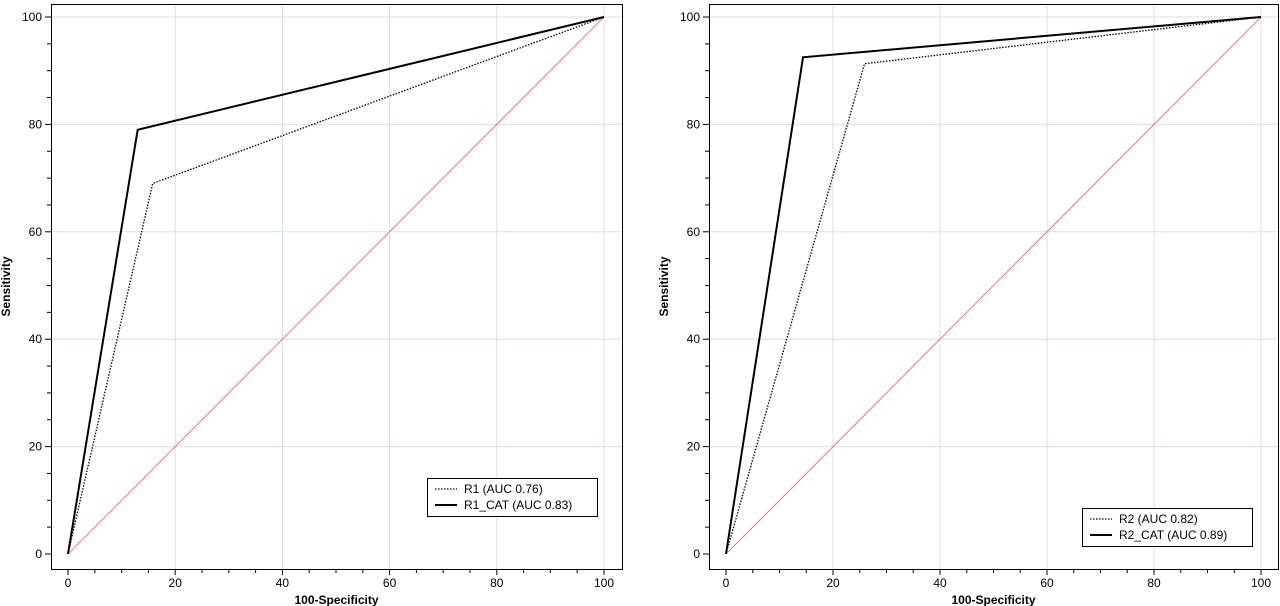 This screenshot has height=606, width=1280. I want to click on legend-label-2: R2_CAT (AUC 0.89), so click(1173, 535).